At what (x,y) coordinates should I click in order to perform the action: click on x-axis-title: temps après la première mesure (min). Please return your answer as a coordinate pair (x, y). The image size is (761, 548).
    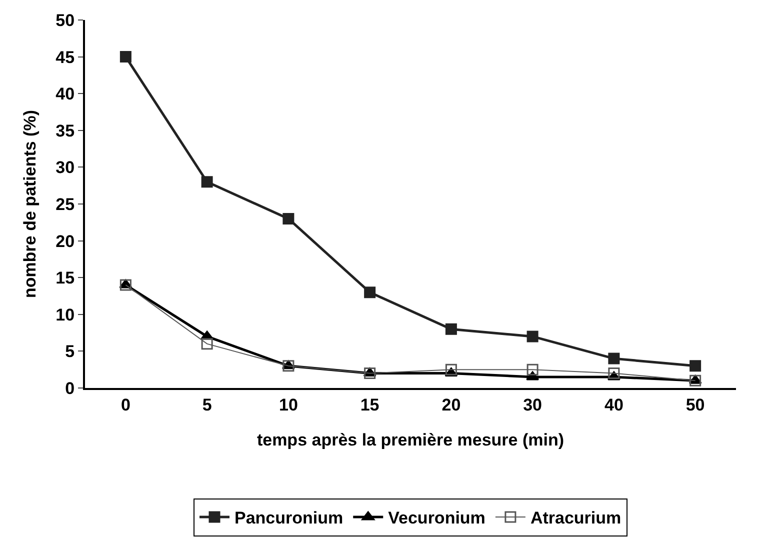
    Looking at the image, I should click on (410, 440).